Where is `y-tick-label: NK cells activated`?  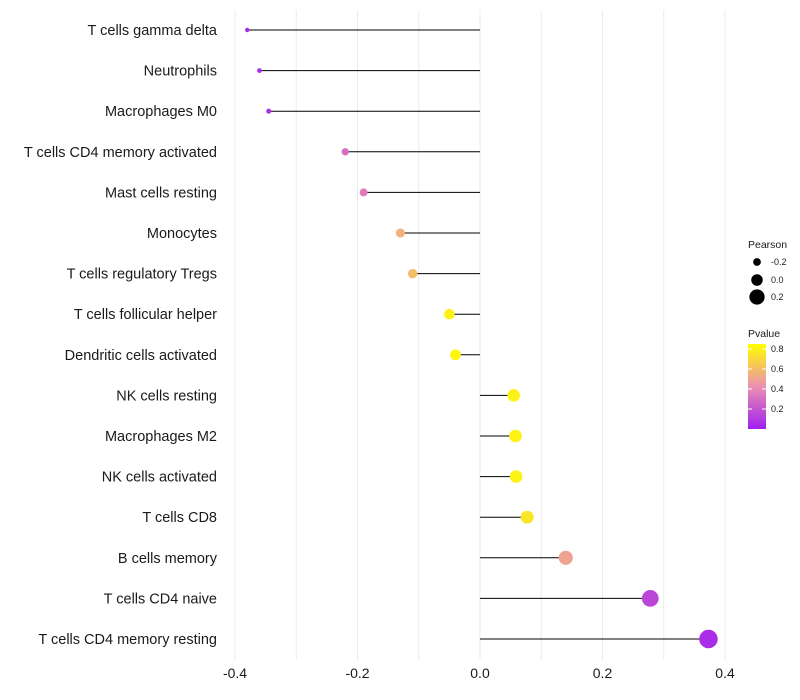
y-tick-label: NK cells activated is located at coordinates (159, 478).